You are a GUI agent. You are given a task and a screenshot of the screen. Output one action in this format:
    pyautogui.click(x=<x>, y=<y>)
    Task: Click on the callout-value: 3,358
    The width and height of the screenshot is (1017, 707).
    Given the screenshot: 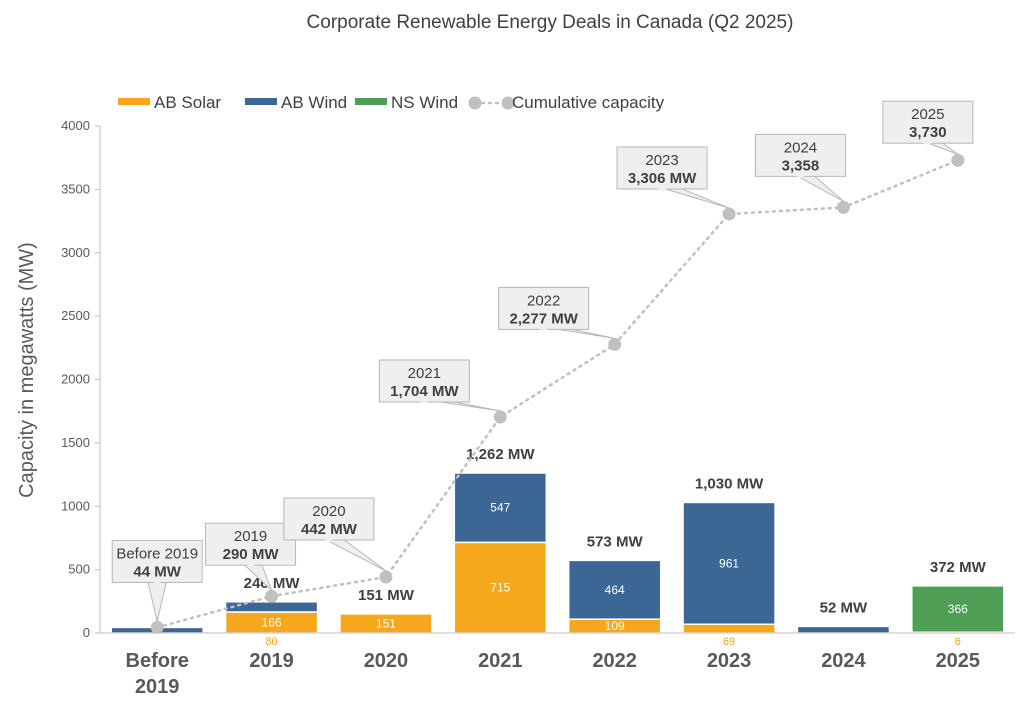 What is the action you would take?
    pyautogui.click(x=801, y=165)
    